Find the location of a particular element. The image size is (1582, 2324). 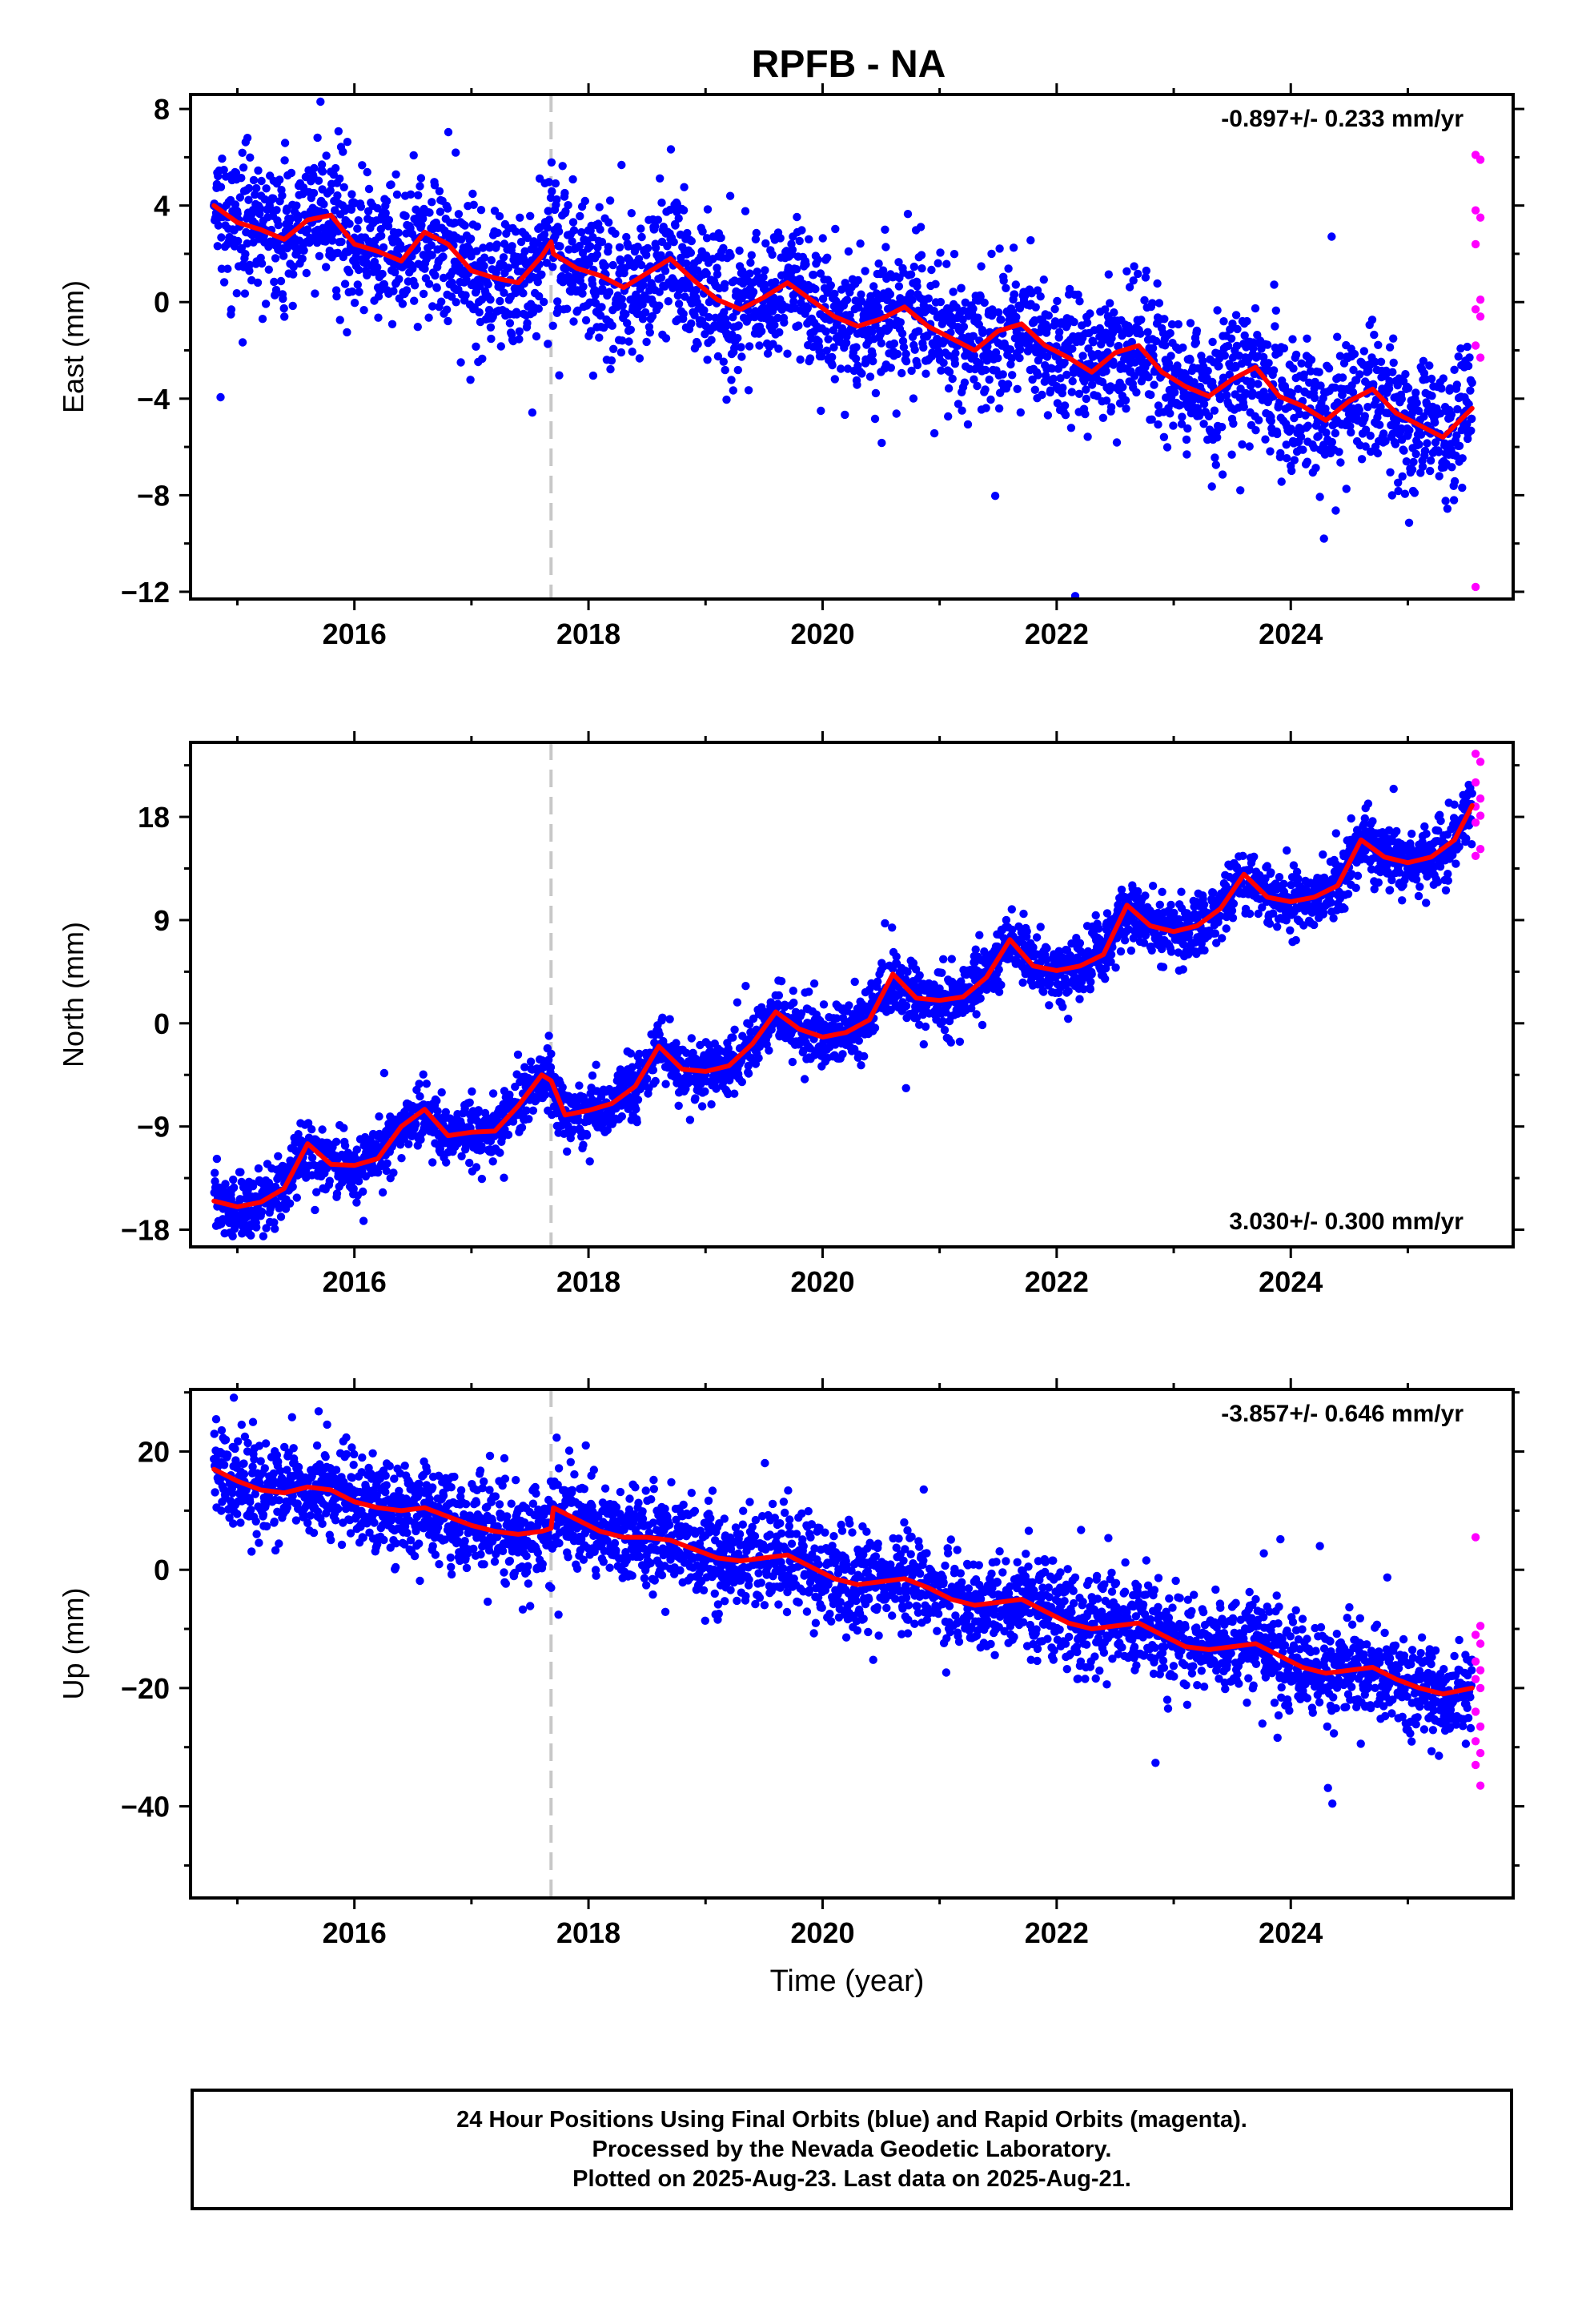

y-tick-label: 0 is located at coordinates (162, 302).